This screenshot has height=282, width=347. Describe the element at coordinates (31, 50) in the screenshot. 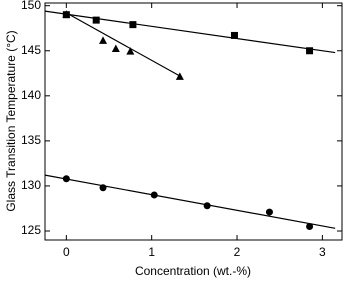

I see `y-tick-label: 145` at that location.